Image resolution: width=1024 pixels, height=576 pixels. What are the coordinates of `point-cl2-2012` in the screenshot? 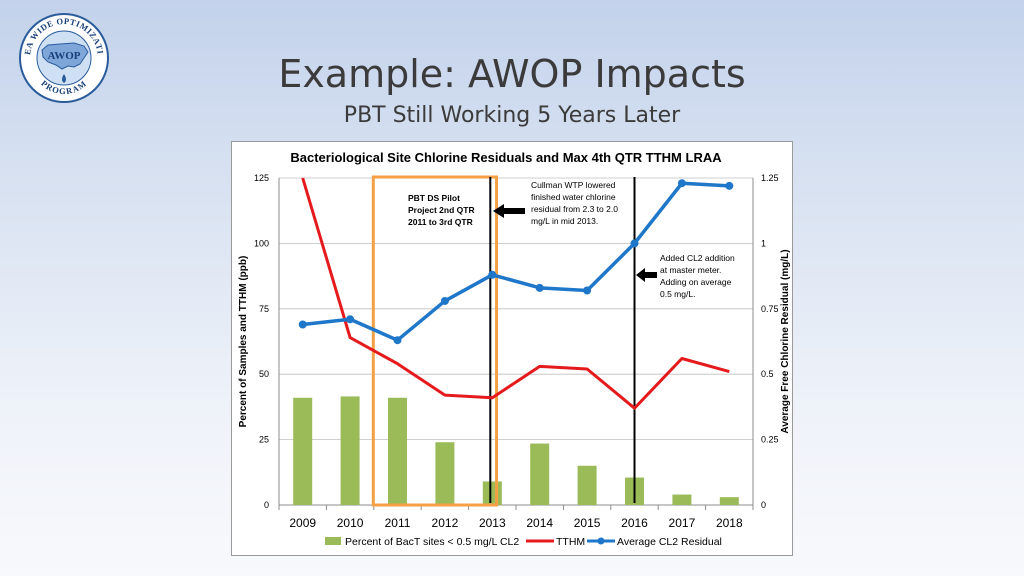 It's located at (444, 300).